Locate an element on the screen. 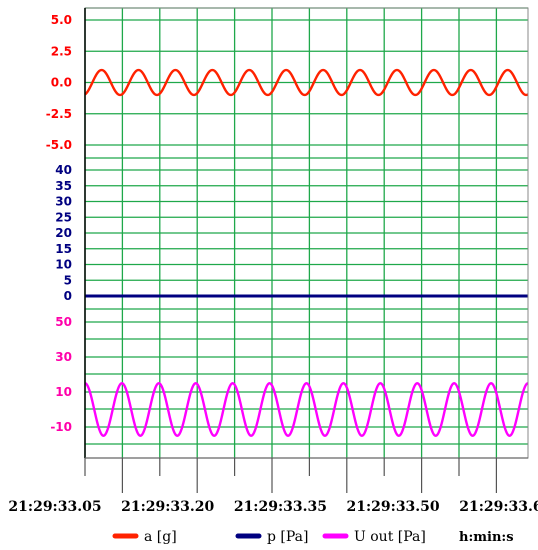  y-tick-label-u: -10 is located at coordinates (61, 427).